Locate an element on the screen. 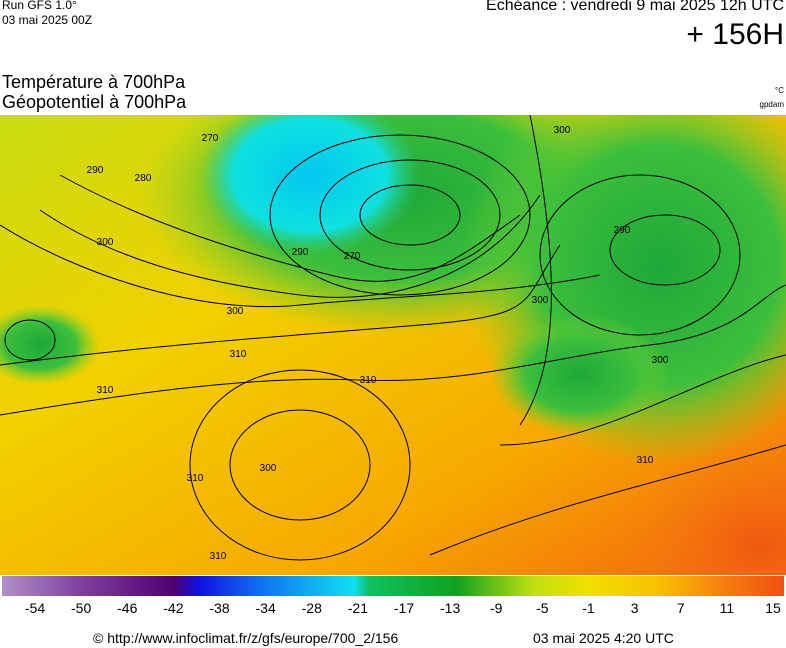 The width and height of the screenshot is (786, 648). echeance: Echéance : vendredi 9 mai 2025 12h UTC is located at coordinates (635, 7).